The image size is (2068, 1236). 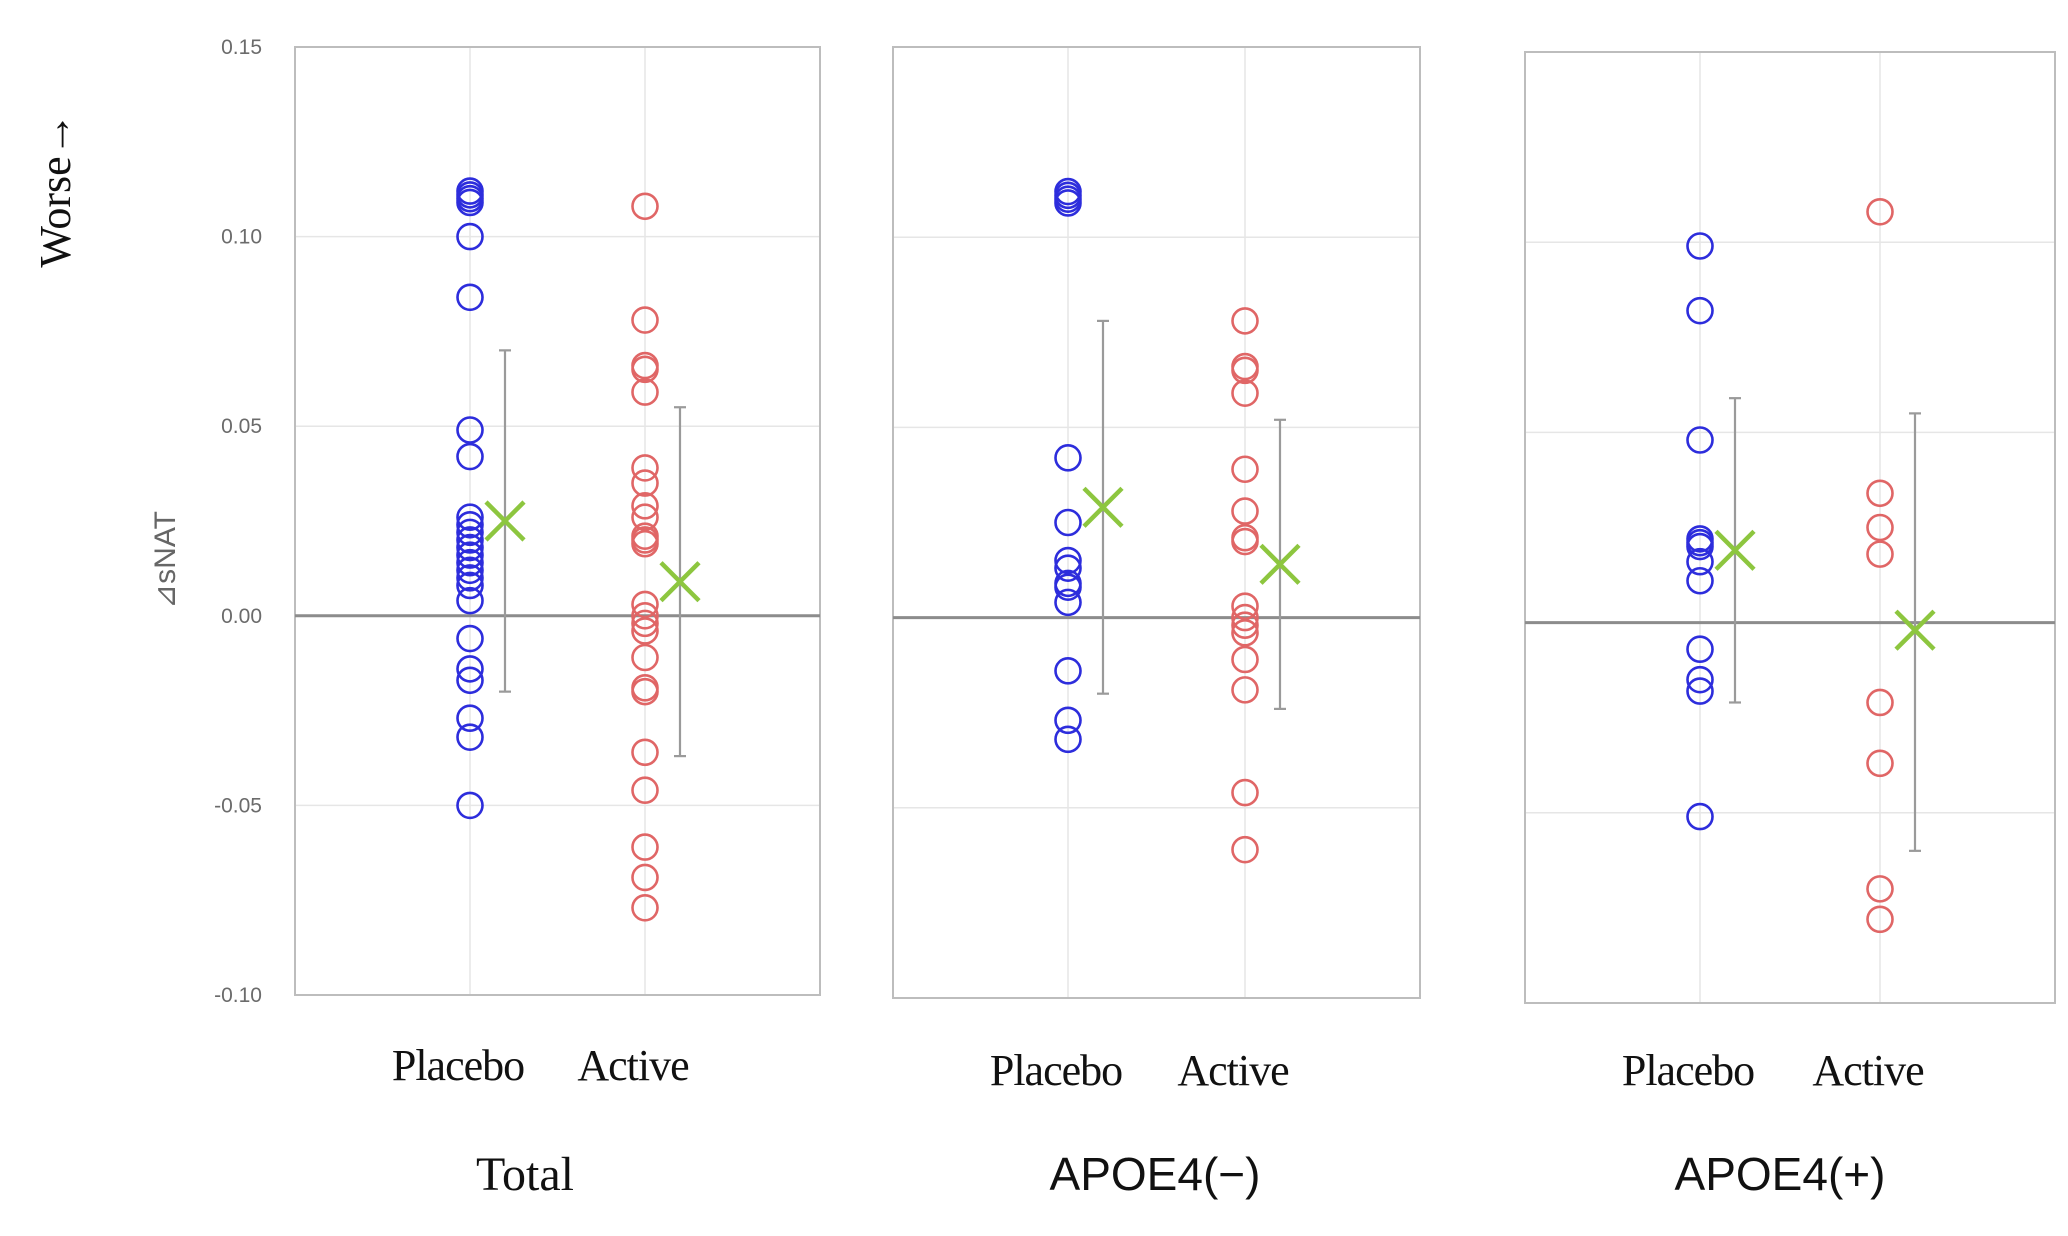 I want to click on y-axis-label: ⊿sNAT, so click(x=165, y=560).